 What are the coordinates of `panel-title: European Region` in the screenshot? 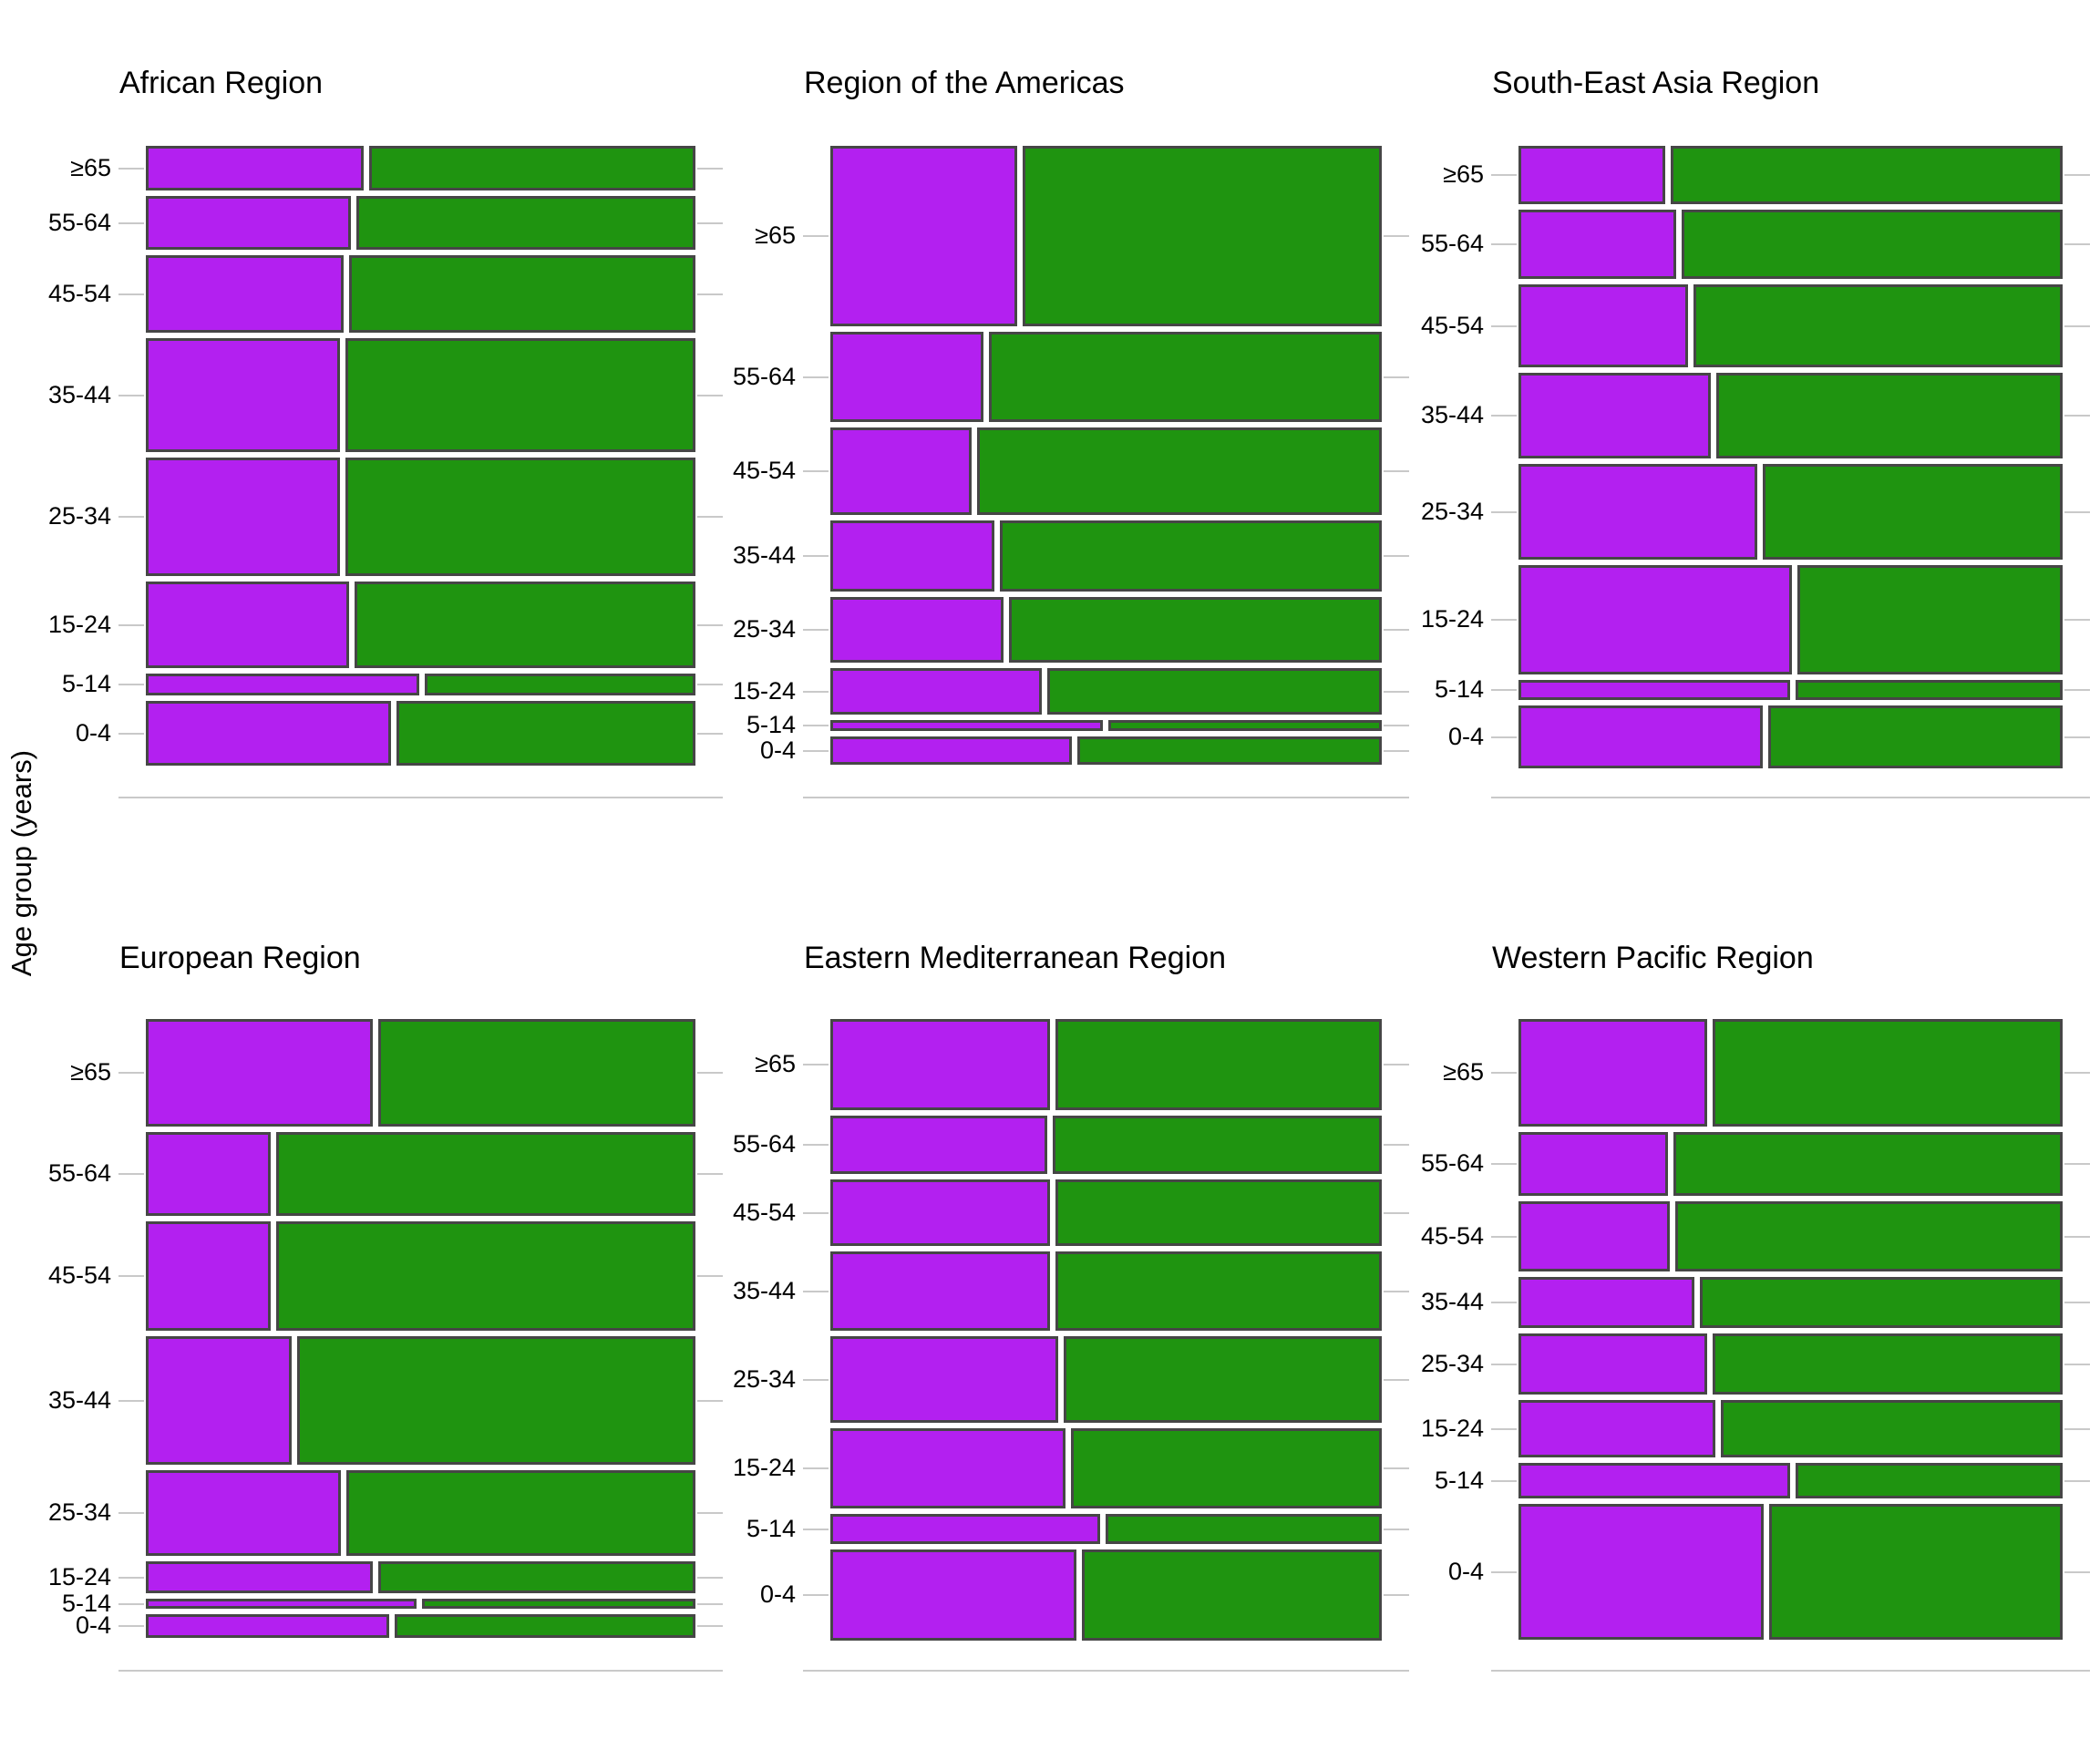 It's located at (240, 958).